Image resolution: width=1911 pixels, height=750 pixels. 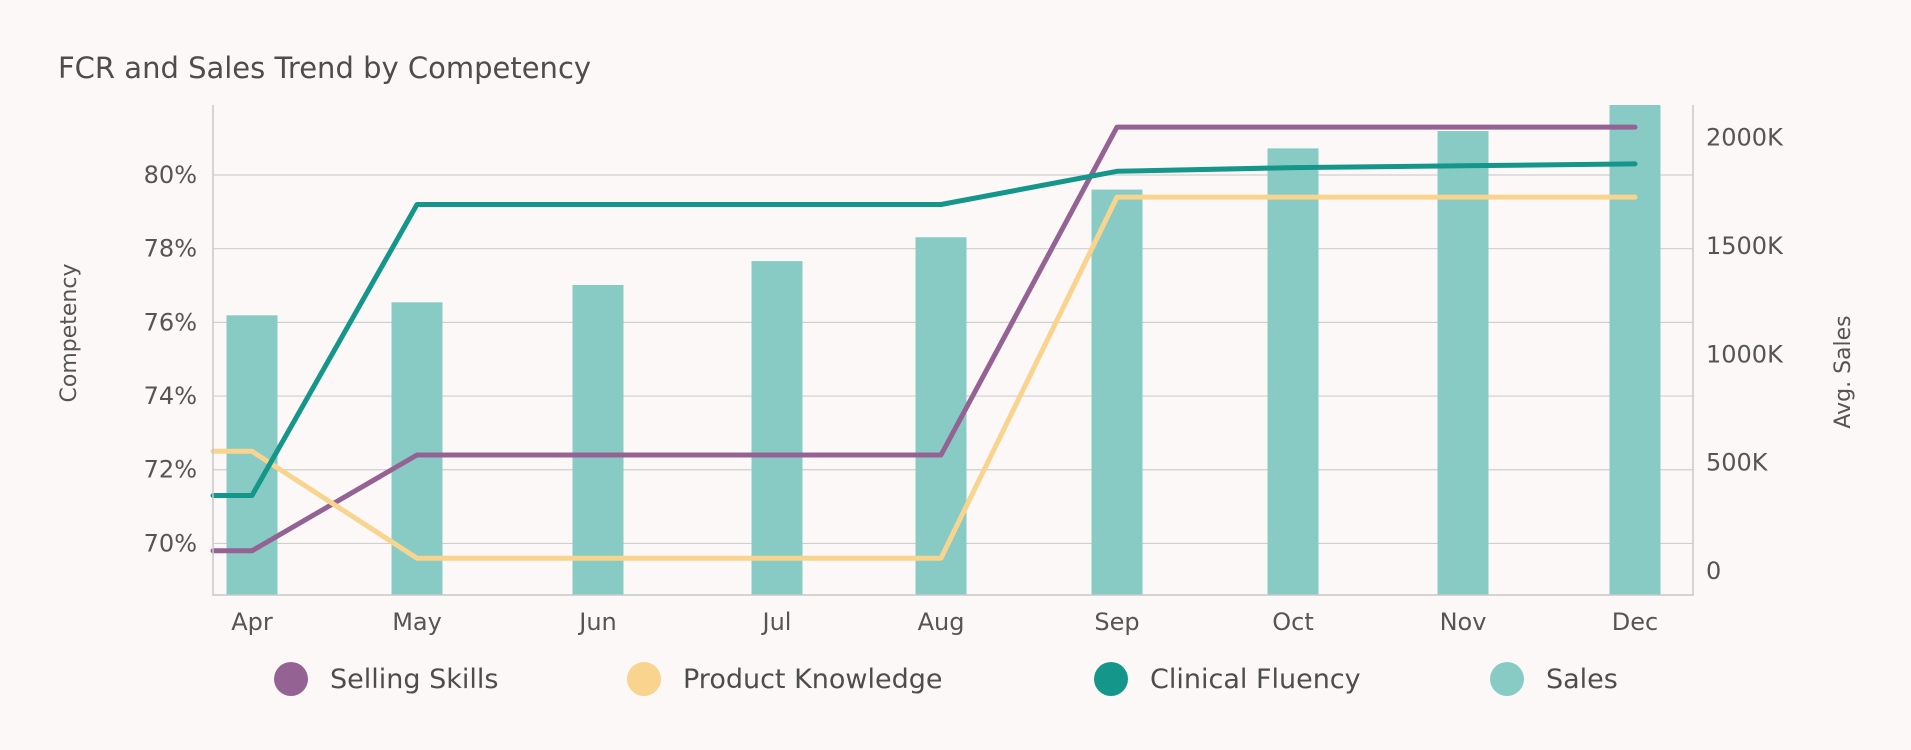 What do you see at coordinates (324, 68) in the screenshot?
I see `chart-title: FCR and Sales Trend by Competency` at bounding box center [324, 68].